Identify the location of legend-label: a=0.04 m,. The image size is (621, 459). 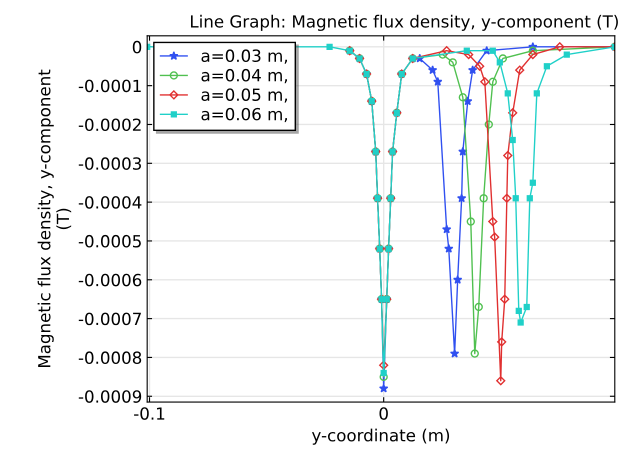
(244, 76).